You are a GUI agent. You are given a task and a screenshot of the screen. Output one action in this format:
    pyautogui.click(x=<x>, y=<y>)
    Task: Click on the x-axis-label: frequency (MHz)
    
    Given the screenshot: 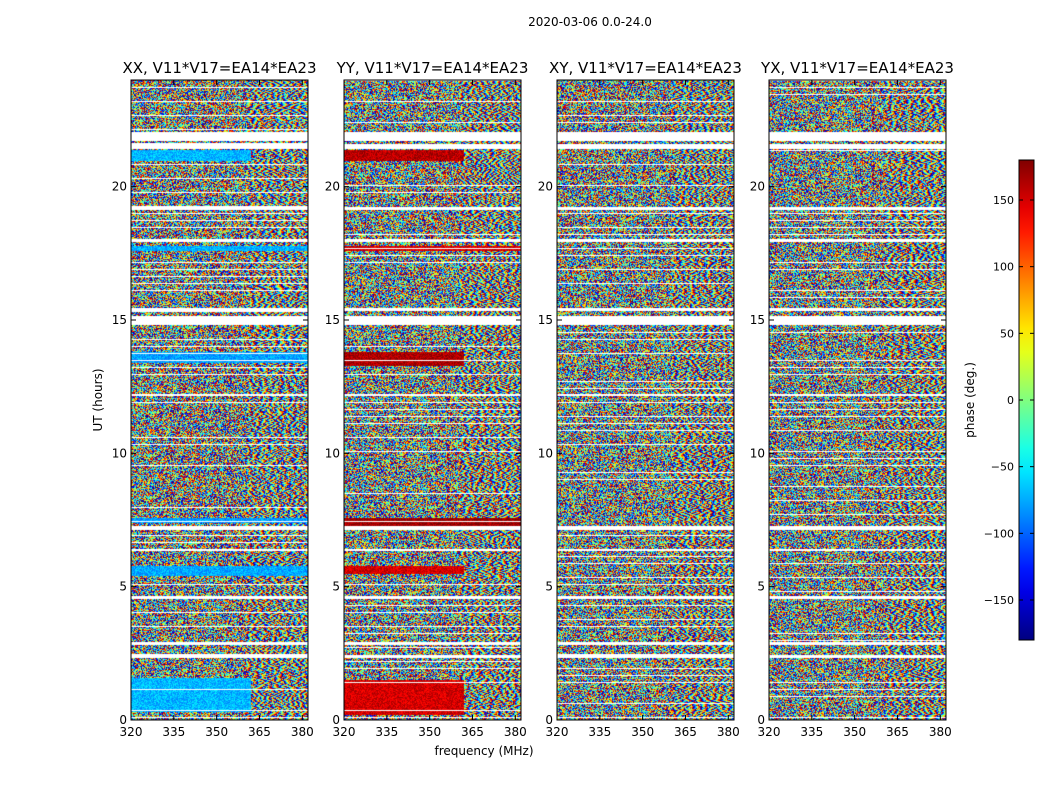 What is the action you would take?
    pyautogui.click(x=483, y=751)
    